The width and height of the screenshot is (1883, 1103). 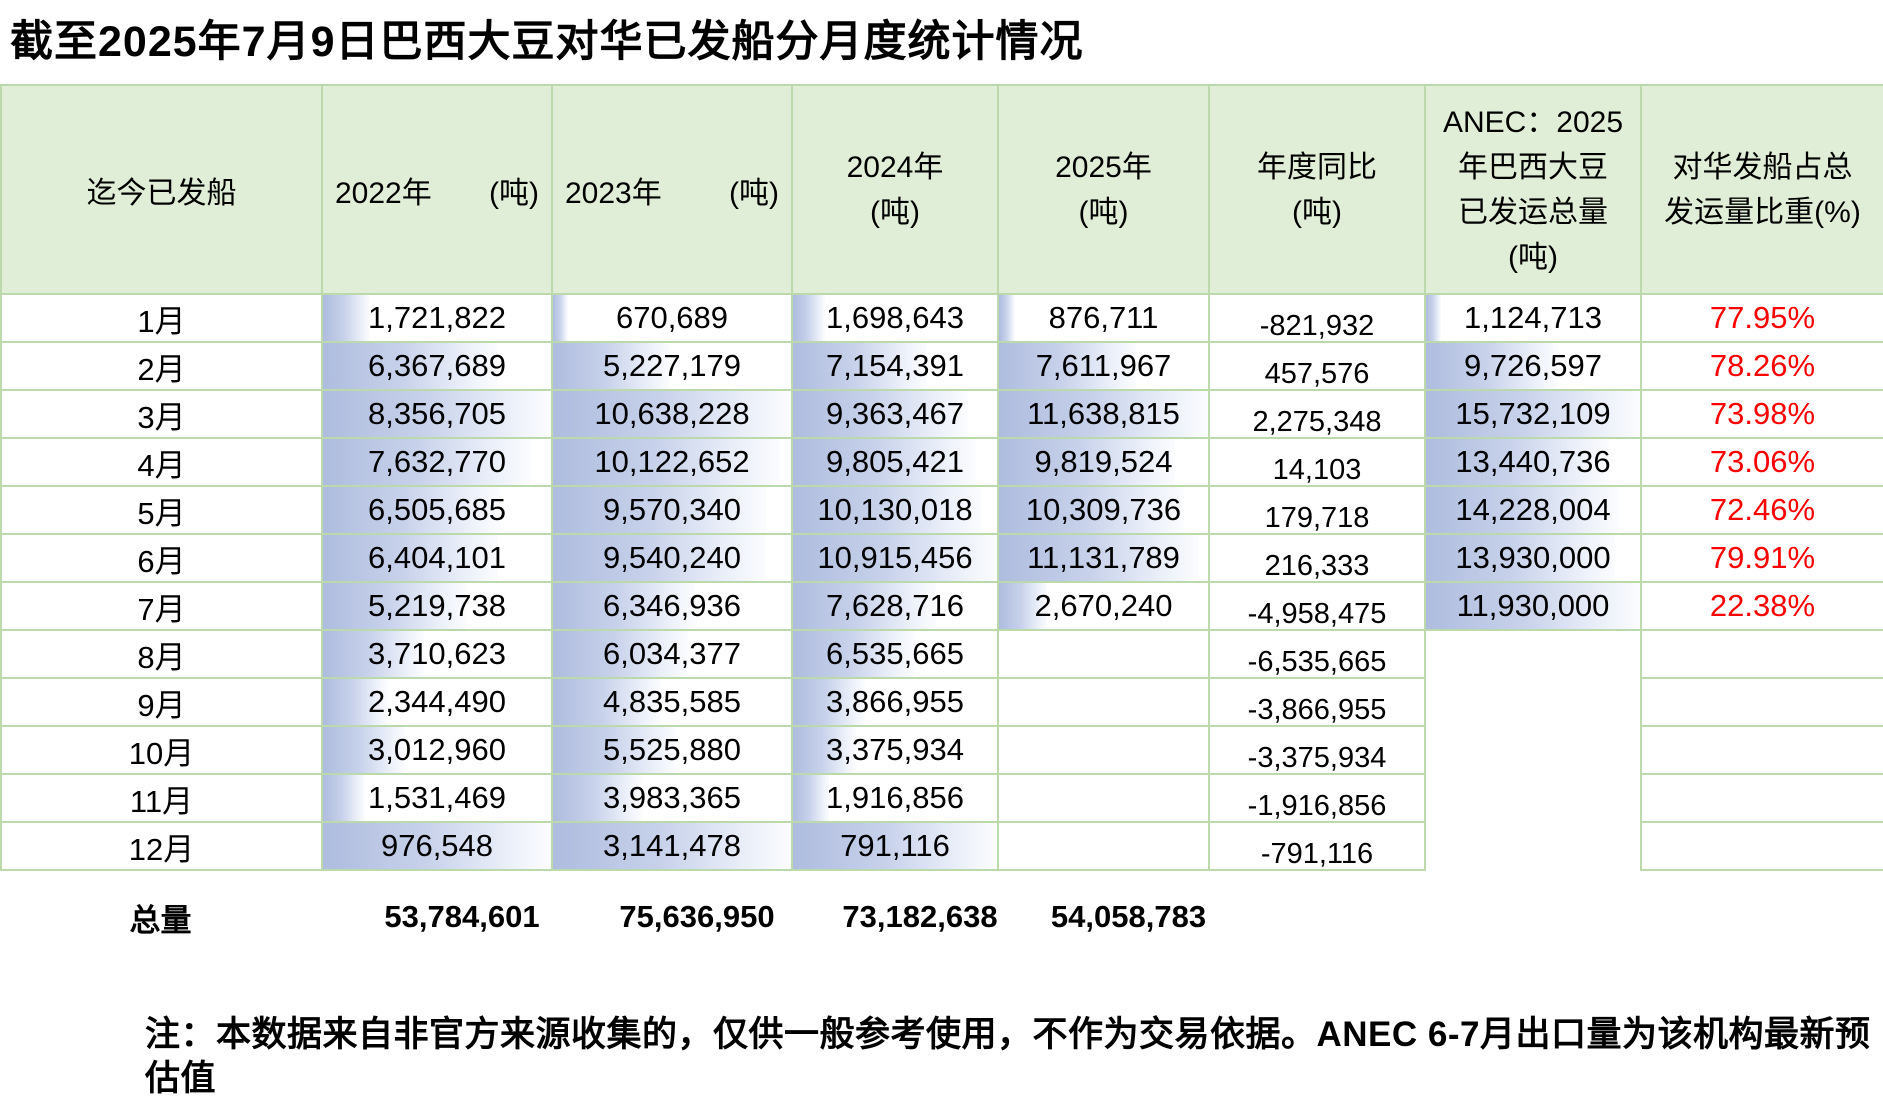 I want to click on total-2023: 75,636,950, so click(x=697, y=916).